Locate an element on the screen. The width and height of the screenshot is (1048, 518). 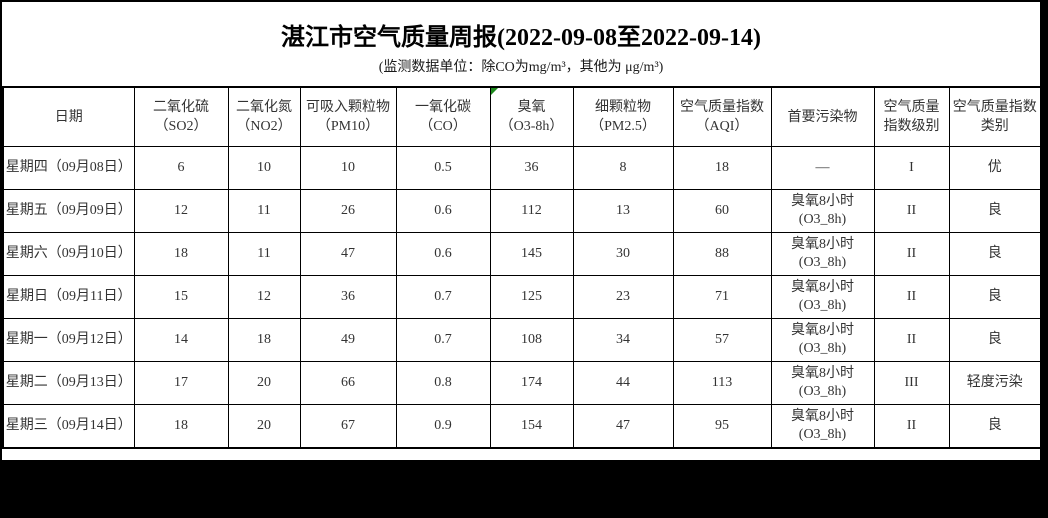
cell-pm25: 8 is located at coordinates (623, 168).